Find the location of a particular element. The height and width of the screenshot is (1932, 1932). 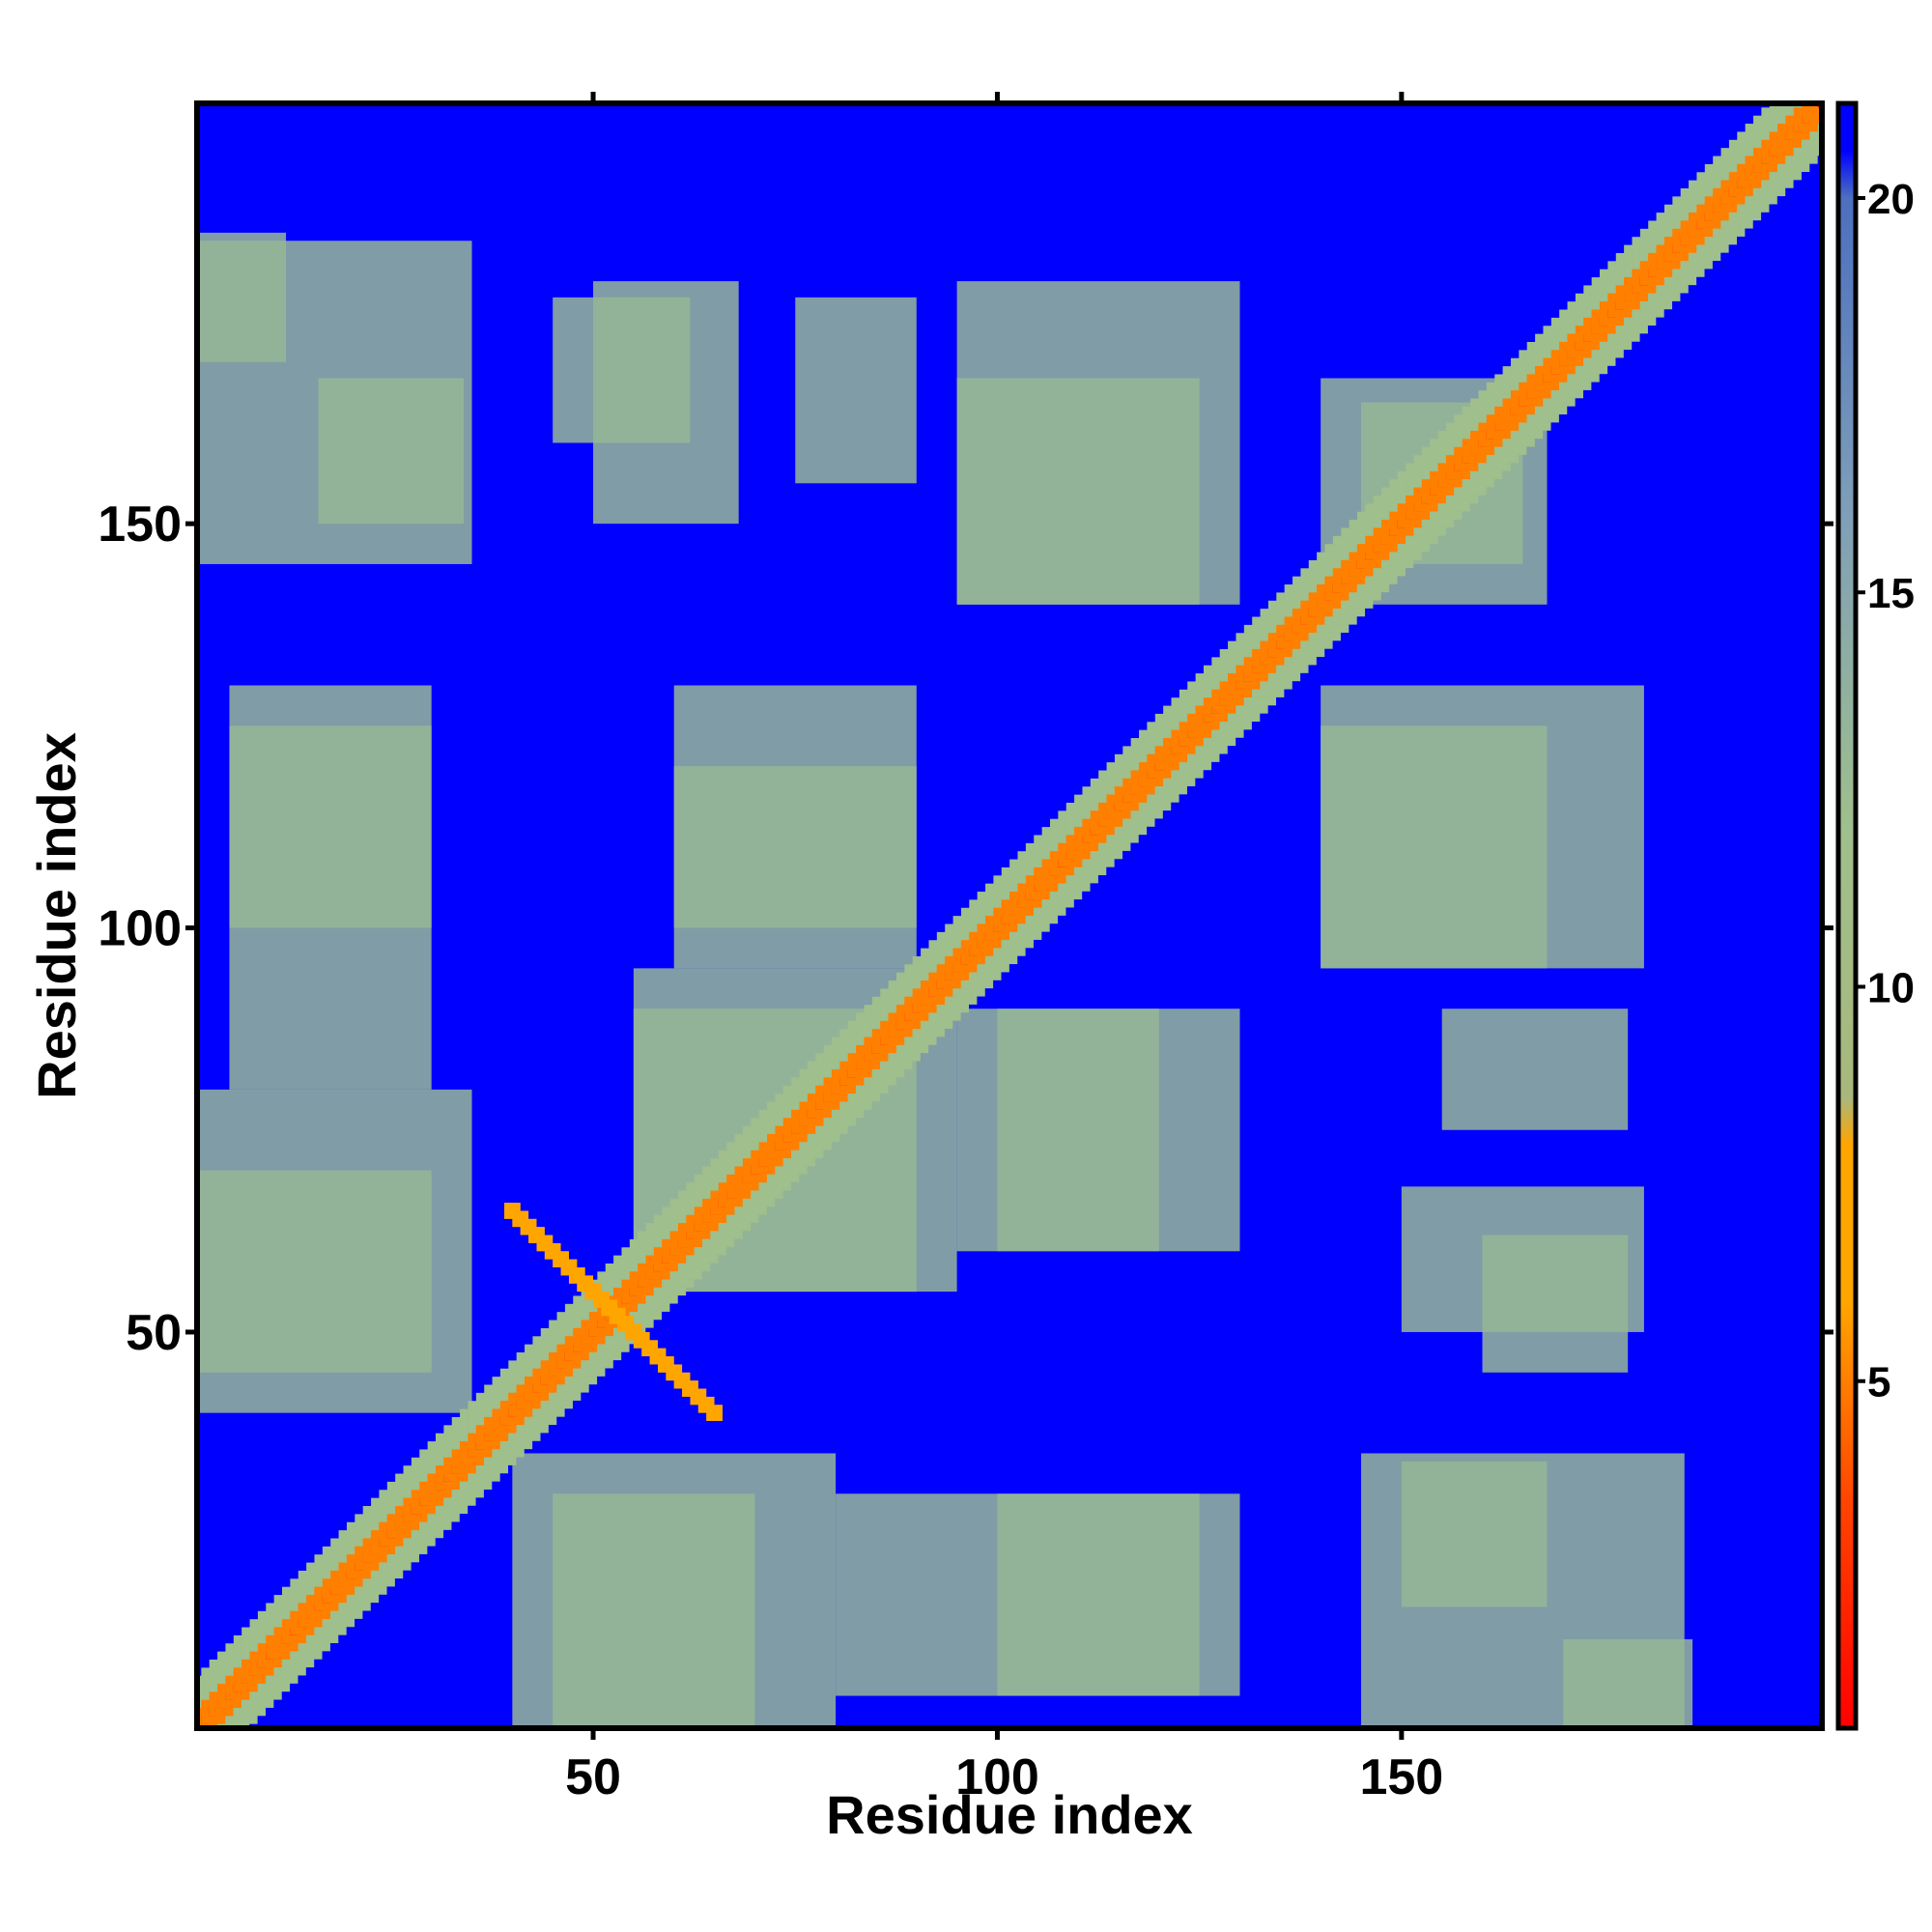

contact-region-8-mirror is located at coordinates (1098, 443).